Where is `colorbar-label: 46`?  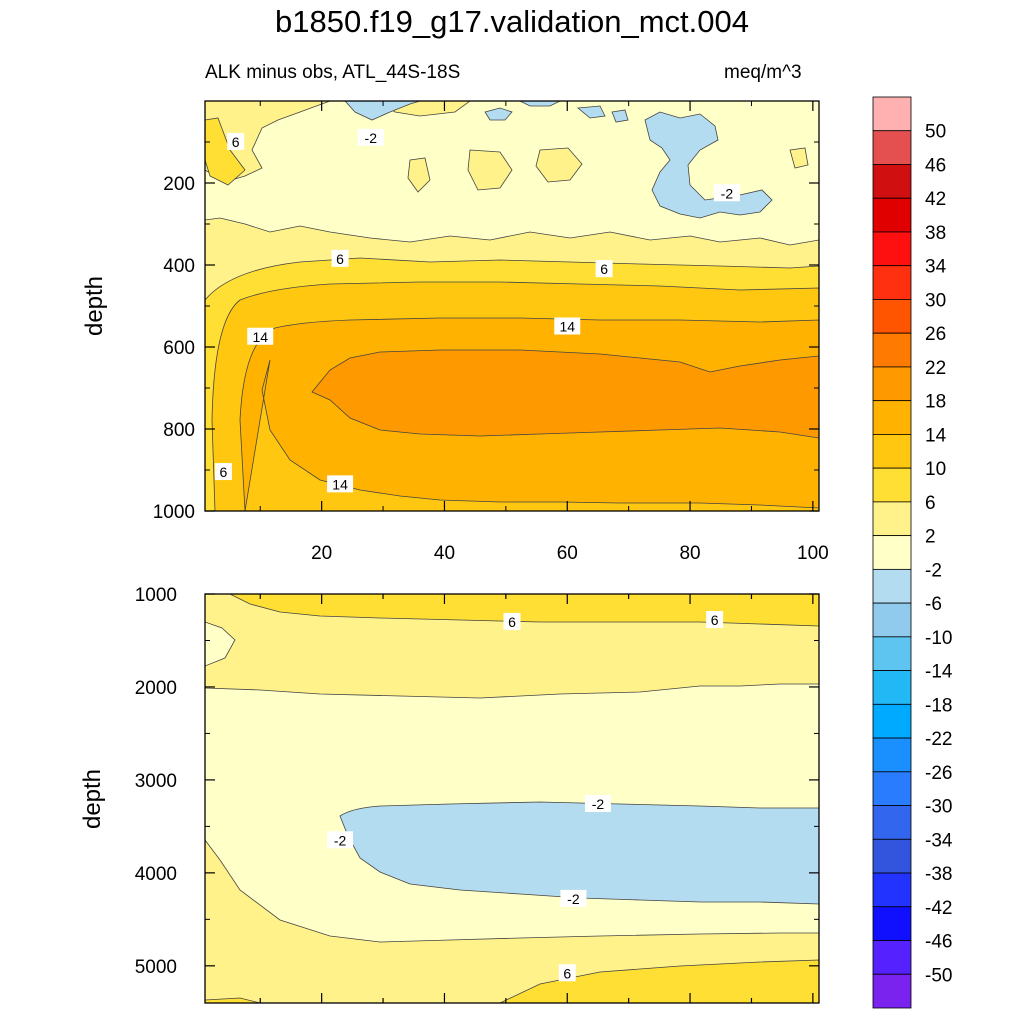 colorbar-label: 46 is located at coordinates (935, 165).